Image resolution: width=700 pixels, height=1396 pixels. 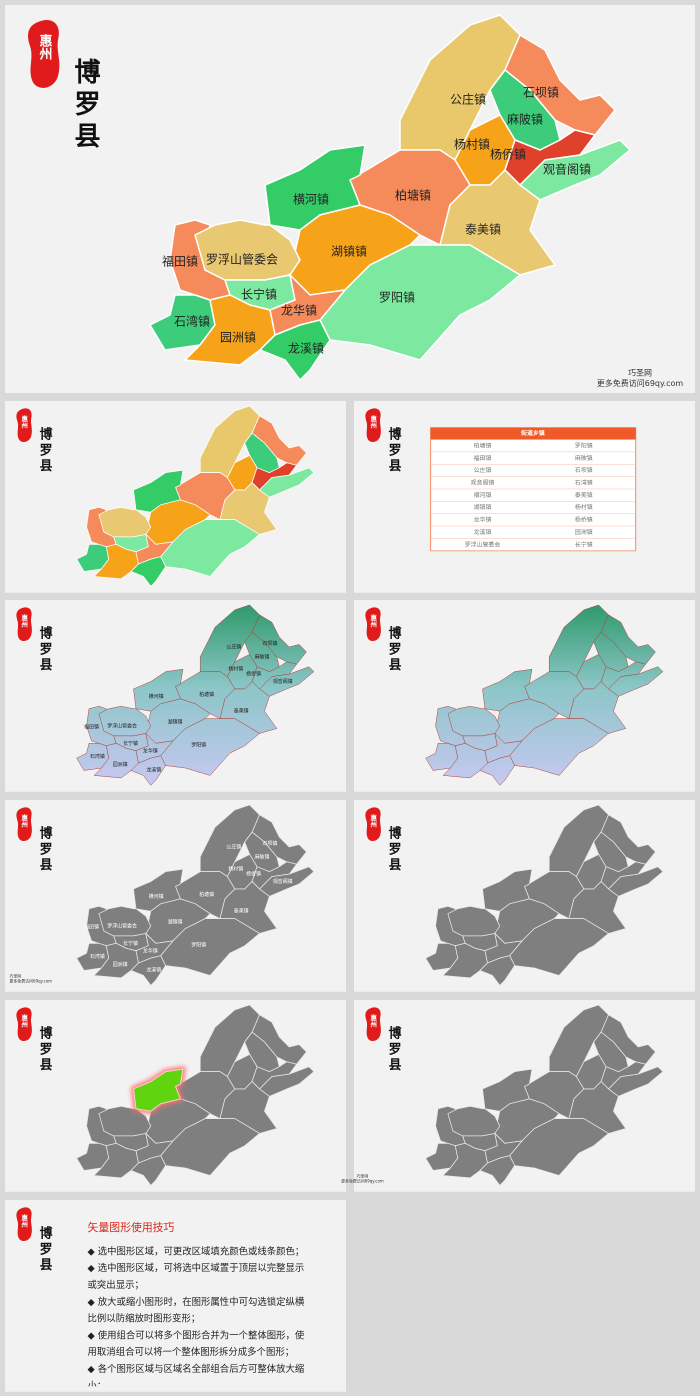 What do you see at coordinates (206, 694) in the screenshot?
I see `town-label: 柏塘镇` at bounding box center [206, 694].